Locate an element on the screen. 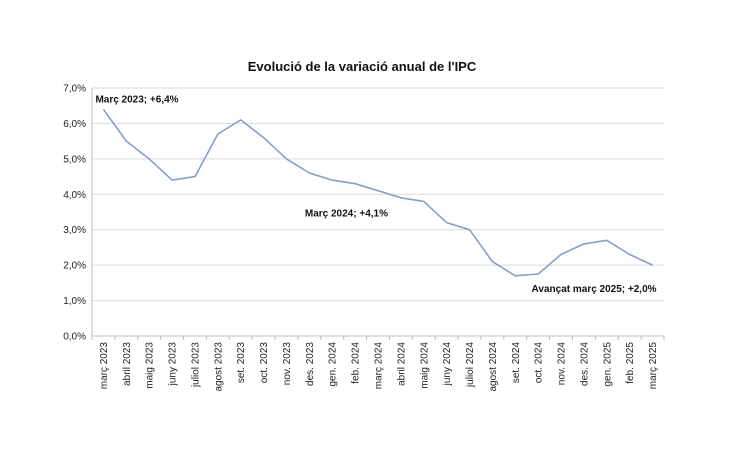 The width and height of the screenshot is (740, 460). y-tick-label: 2,0% is located at coordinates (74, 266).